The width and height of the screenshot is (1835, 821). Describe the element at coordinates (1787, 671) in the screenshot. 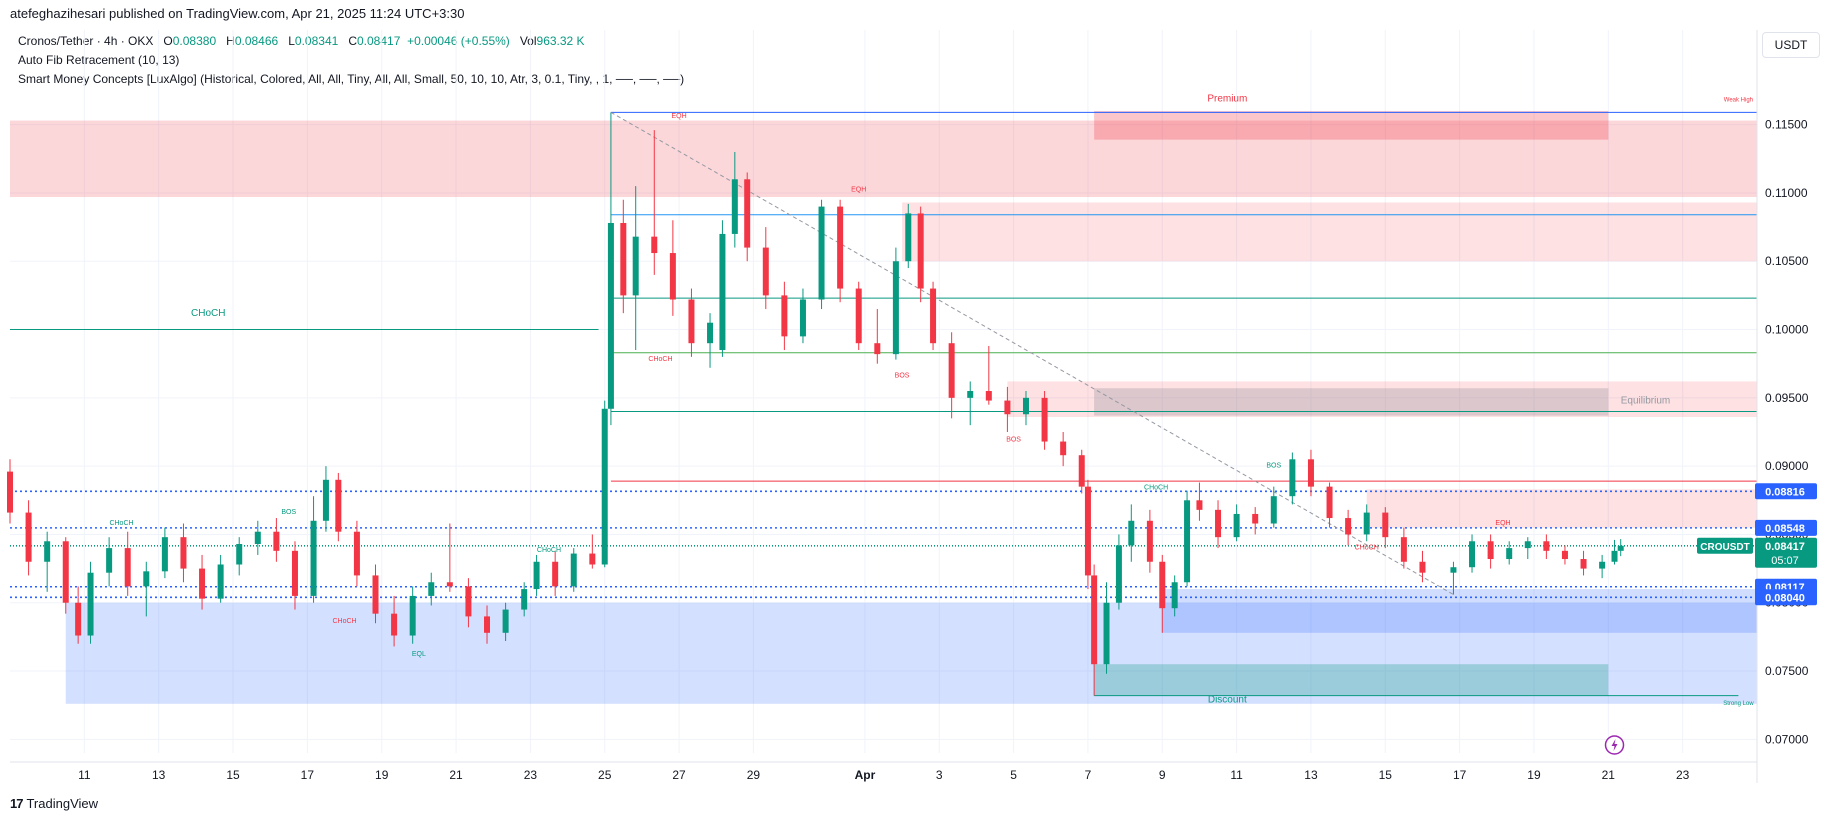

I see `price-tick-label: 0.07500` at that location.